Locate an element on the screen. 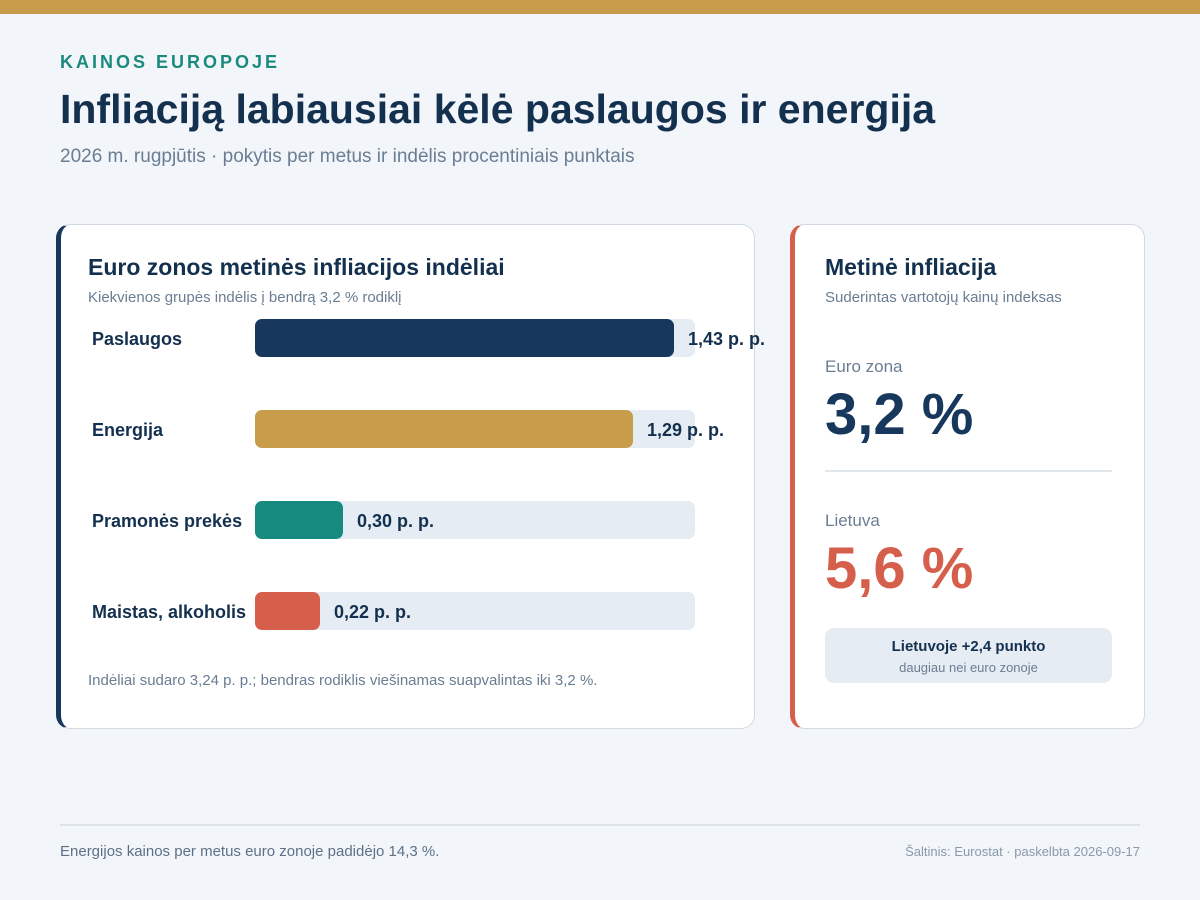 The height and width of the screenshot is (900, 1200). inflation-card-title: Metinė infliacija is located at coordinates (911, 267).